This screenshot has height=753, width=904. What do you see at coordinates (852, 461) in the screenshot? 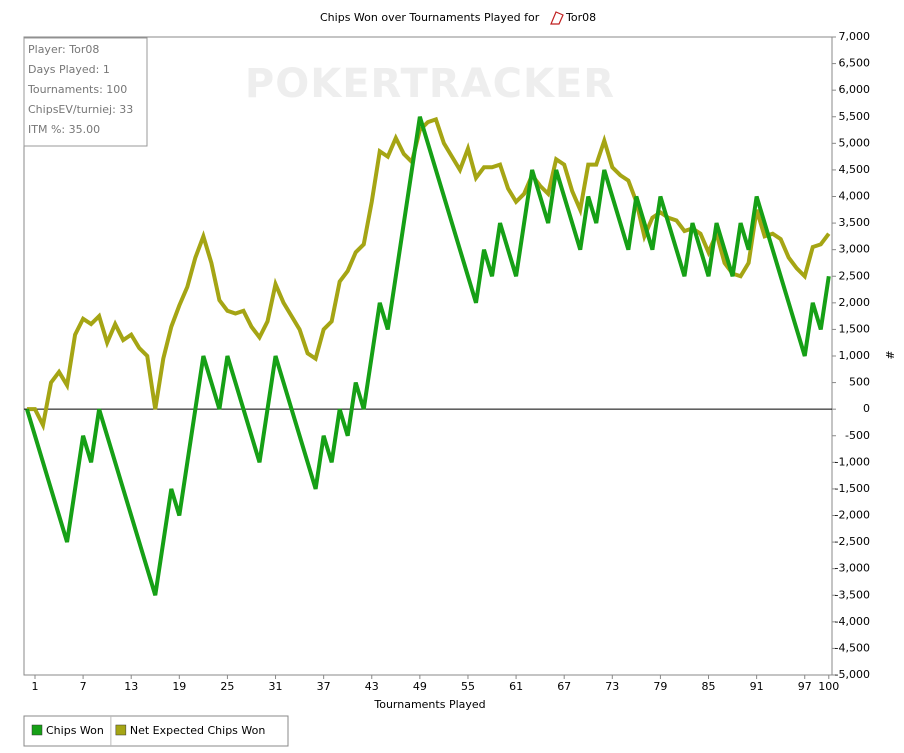
I see `y-tick-label: -1,000` at bounding box center [852, 461].